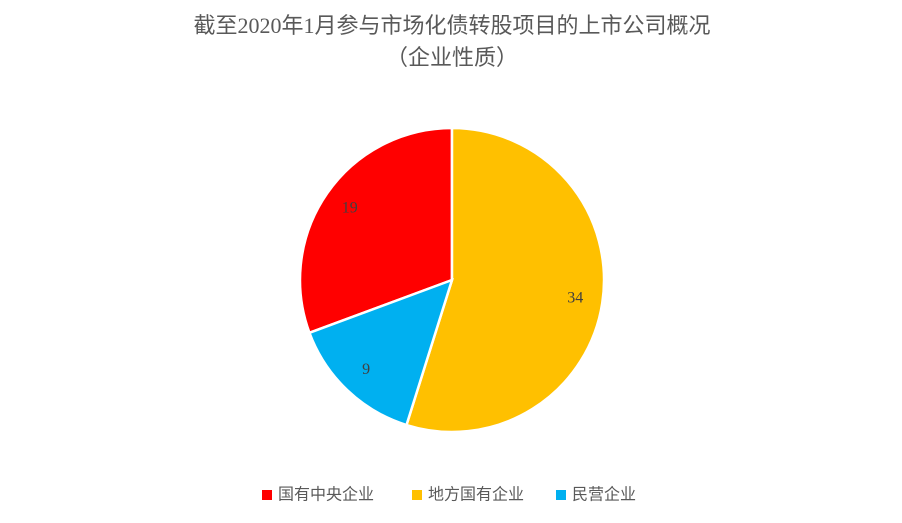 Image resolution: width=902 pixels, height=523 pixels. Describe the element at coordinates (451, 25) in the screenshot. I see `chart-title: 截至2020年1月参与市场化债转股项目的上市公司概况` at that location.